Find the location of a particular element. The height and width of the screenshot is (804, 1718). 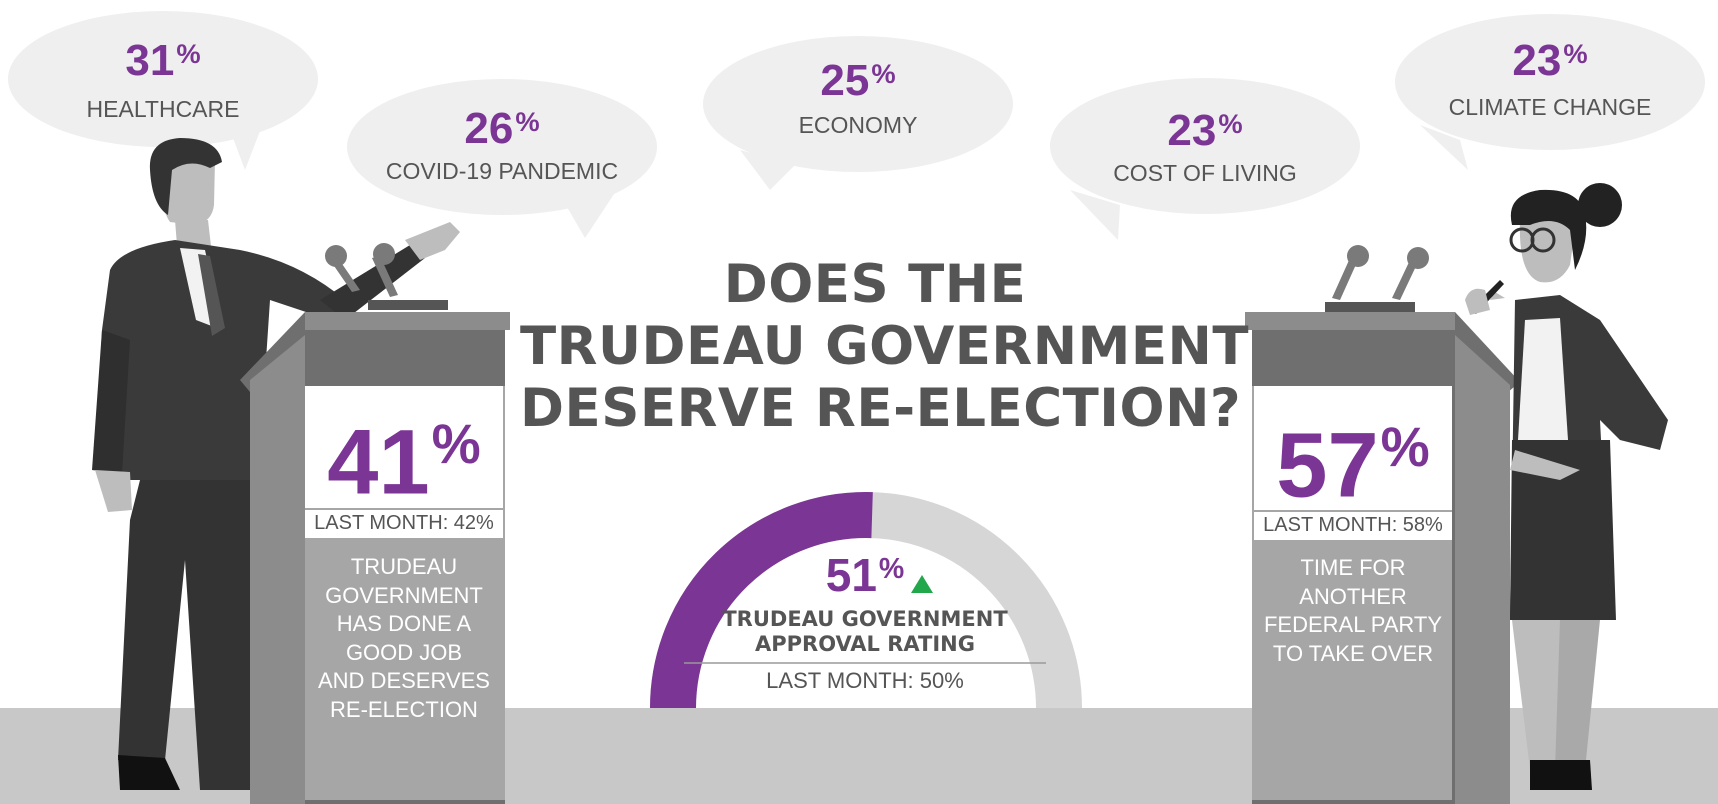

description-line: AND DESERVES is located at coordinates (404, 680).